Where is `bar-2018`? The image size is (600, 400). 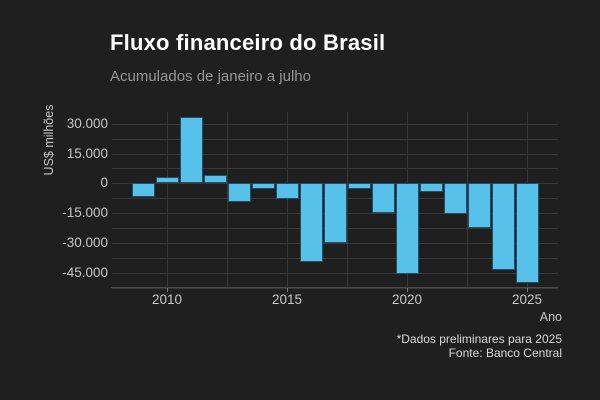
bar-2018 is located at coordinates (359, 186).